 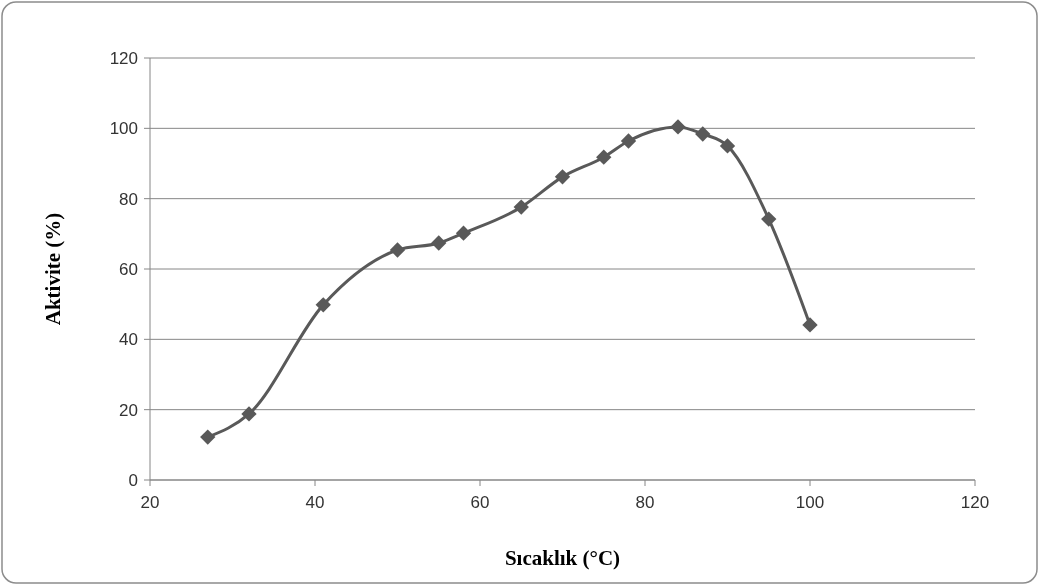 I want to click on y-tick-label: 120, so click(x=123, y=58).